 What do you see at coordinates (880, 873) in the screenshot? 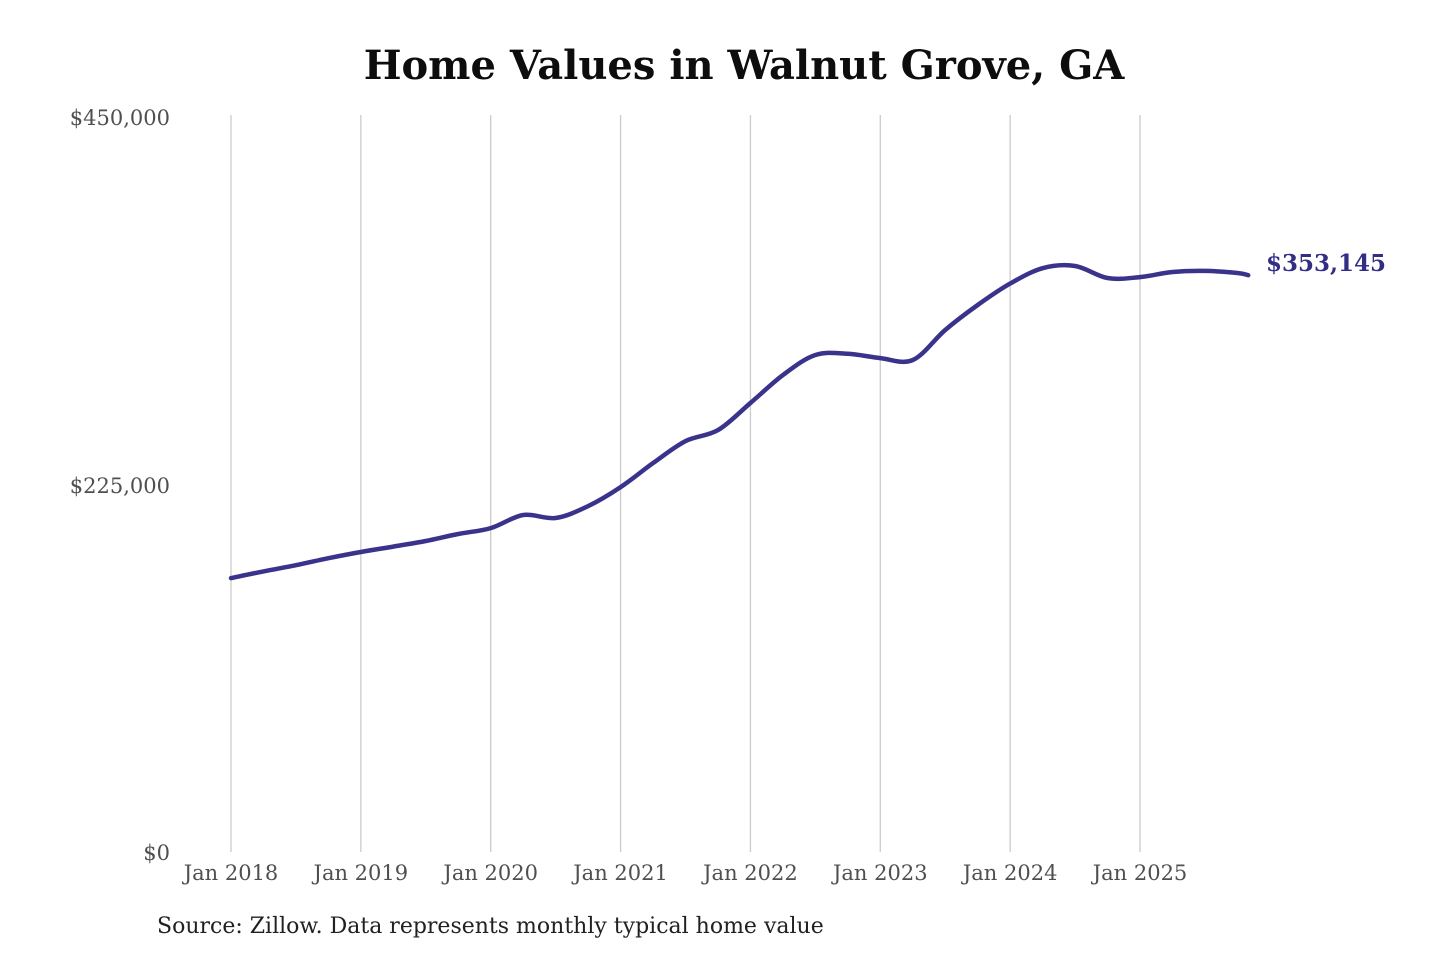
I see `x-tick-label: Jan 2023` at bounding box center [880, 873].